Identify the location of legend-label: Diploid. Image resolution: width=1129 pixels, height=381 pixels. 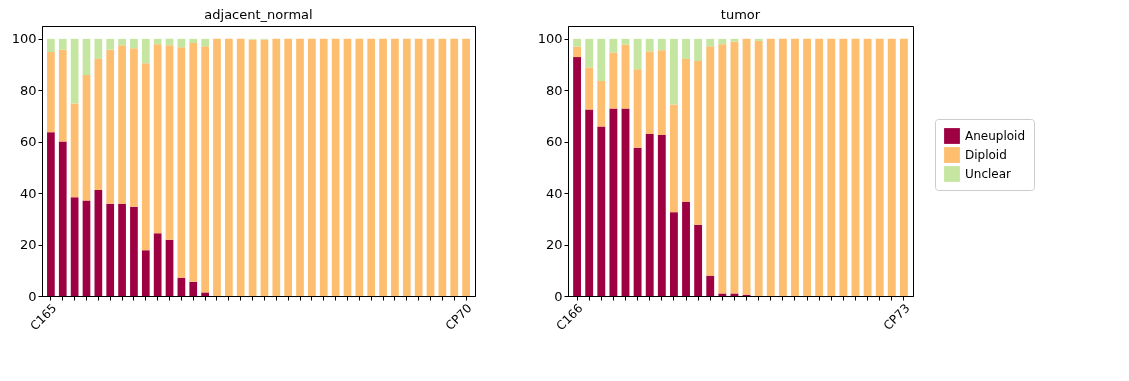
(986, 155).